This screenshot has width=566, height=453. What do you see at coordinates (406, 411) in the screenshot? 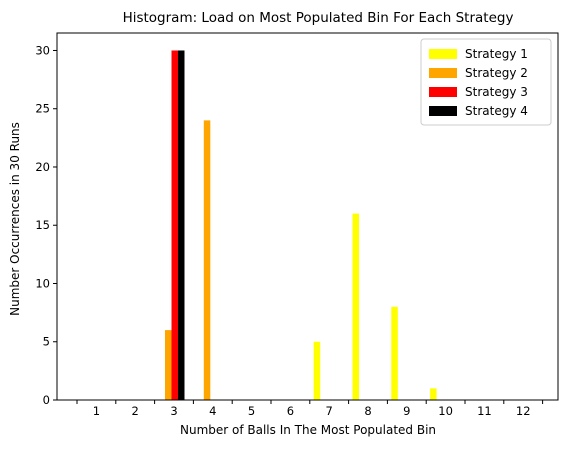
I see `x-tick-label: 9` at bounding box center [406, 411].